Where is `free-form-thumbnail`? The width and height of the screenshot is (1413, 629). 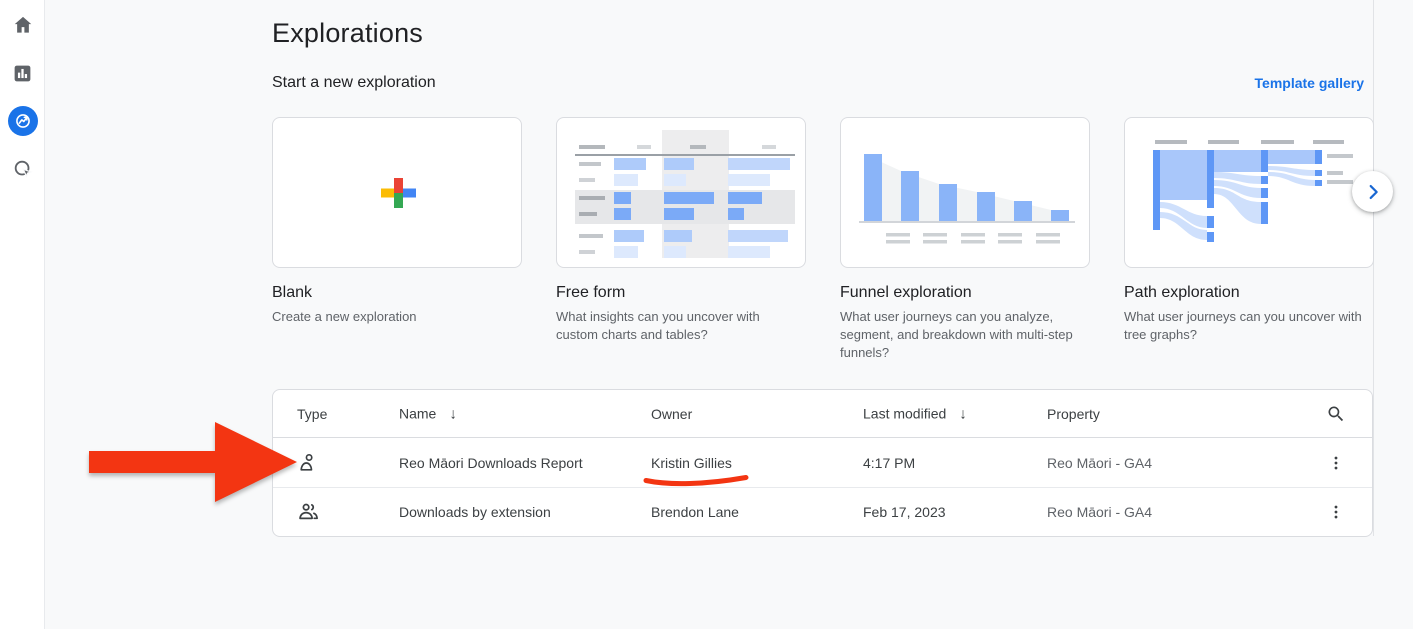
free-form-thumbnail is located at coordinates (681, 192).